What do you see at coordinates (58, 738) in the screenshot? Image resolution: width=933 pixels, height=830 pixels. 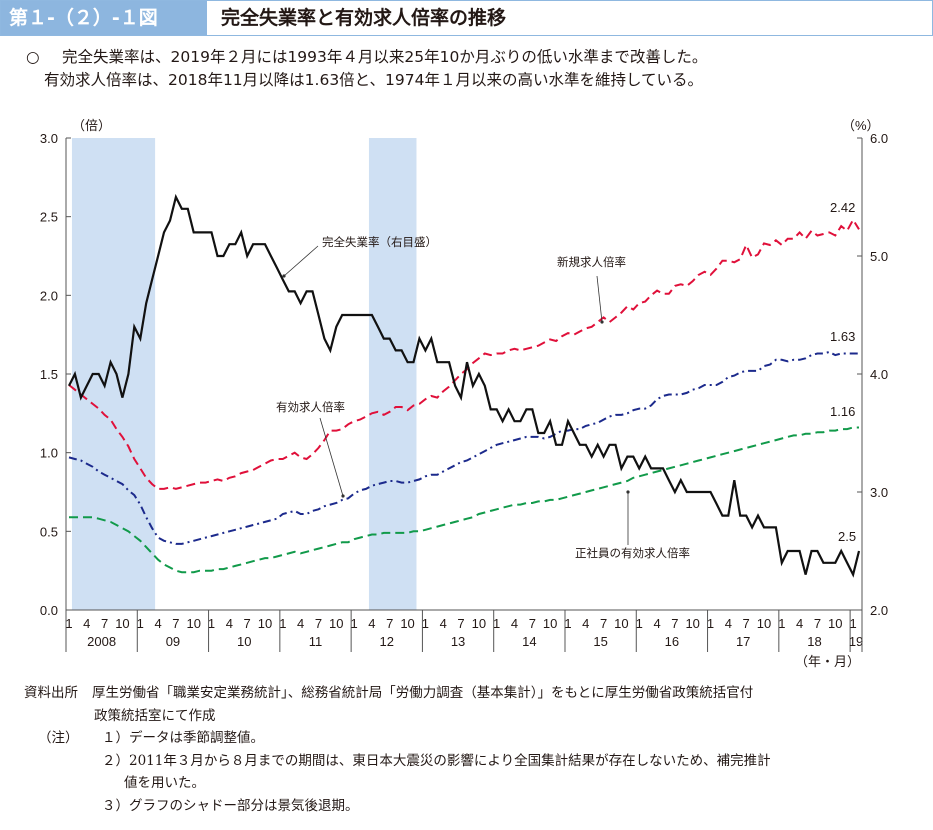 I see `notes-label: （注）` at bounding box center [58, 738].